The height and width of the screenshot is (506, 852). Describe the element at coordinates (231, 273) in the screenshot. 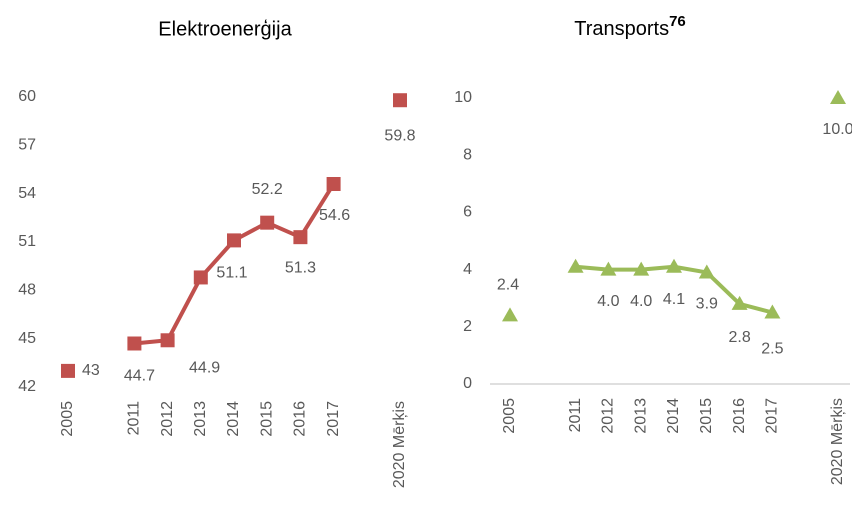

I see `data-label: 51.1` at that location.